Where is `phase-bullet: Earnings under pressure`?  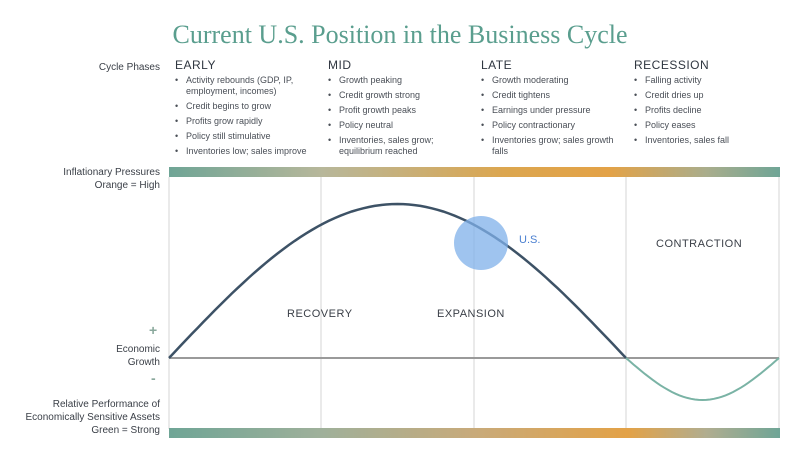
phase-bullet: Earnings under pressure is located at coordinates (556, 110).